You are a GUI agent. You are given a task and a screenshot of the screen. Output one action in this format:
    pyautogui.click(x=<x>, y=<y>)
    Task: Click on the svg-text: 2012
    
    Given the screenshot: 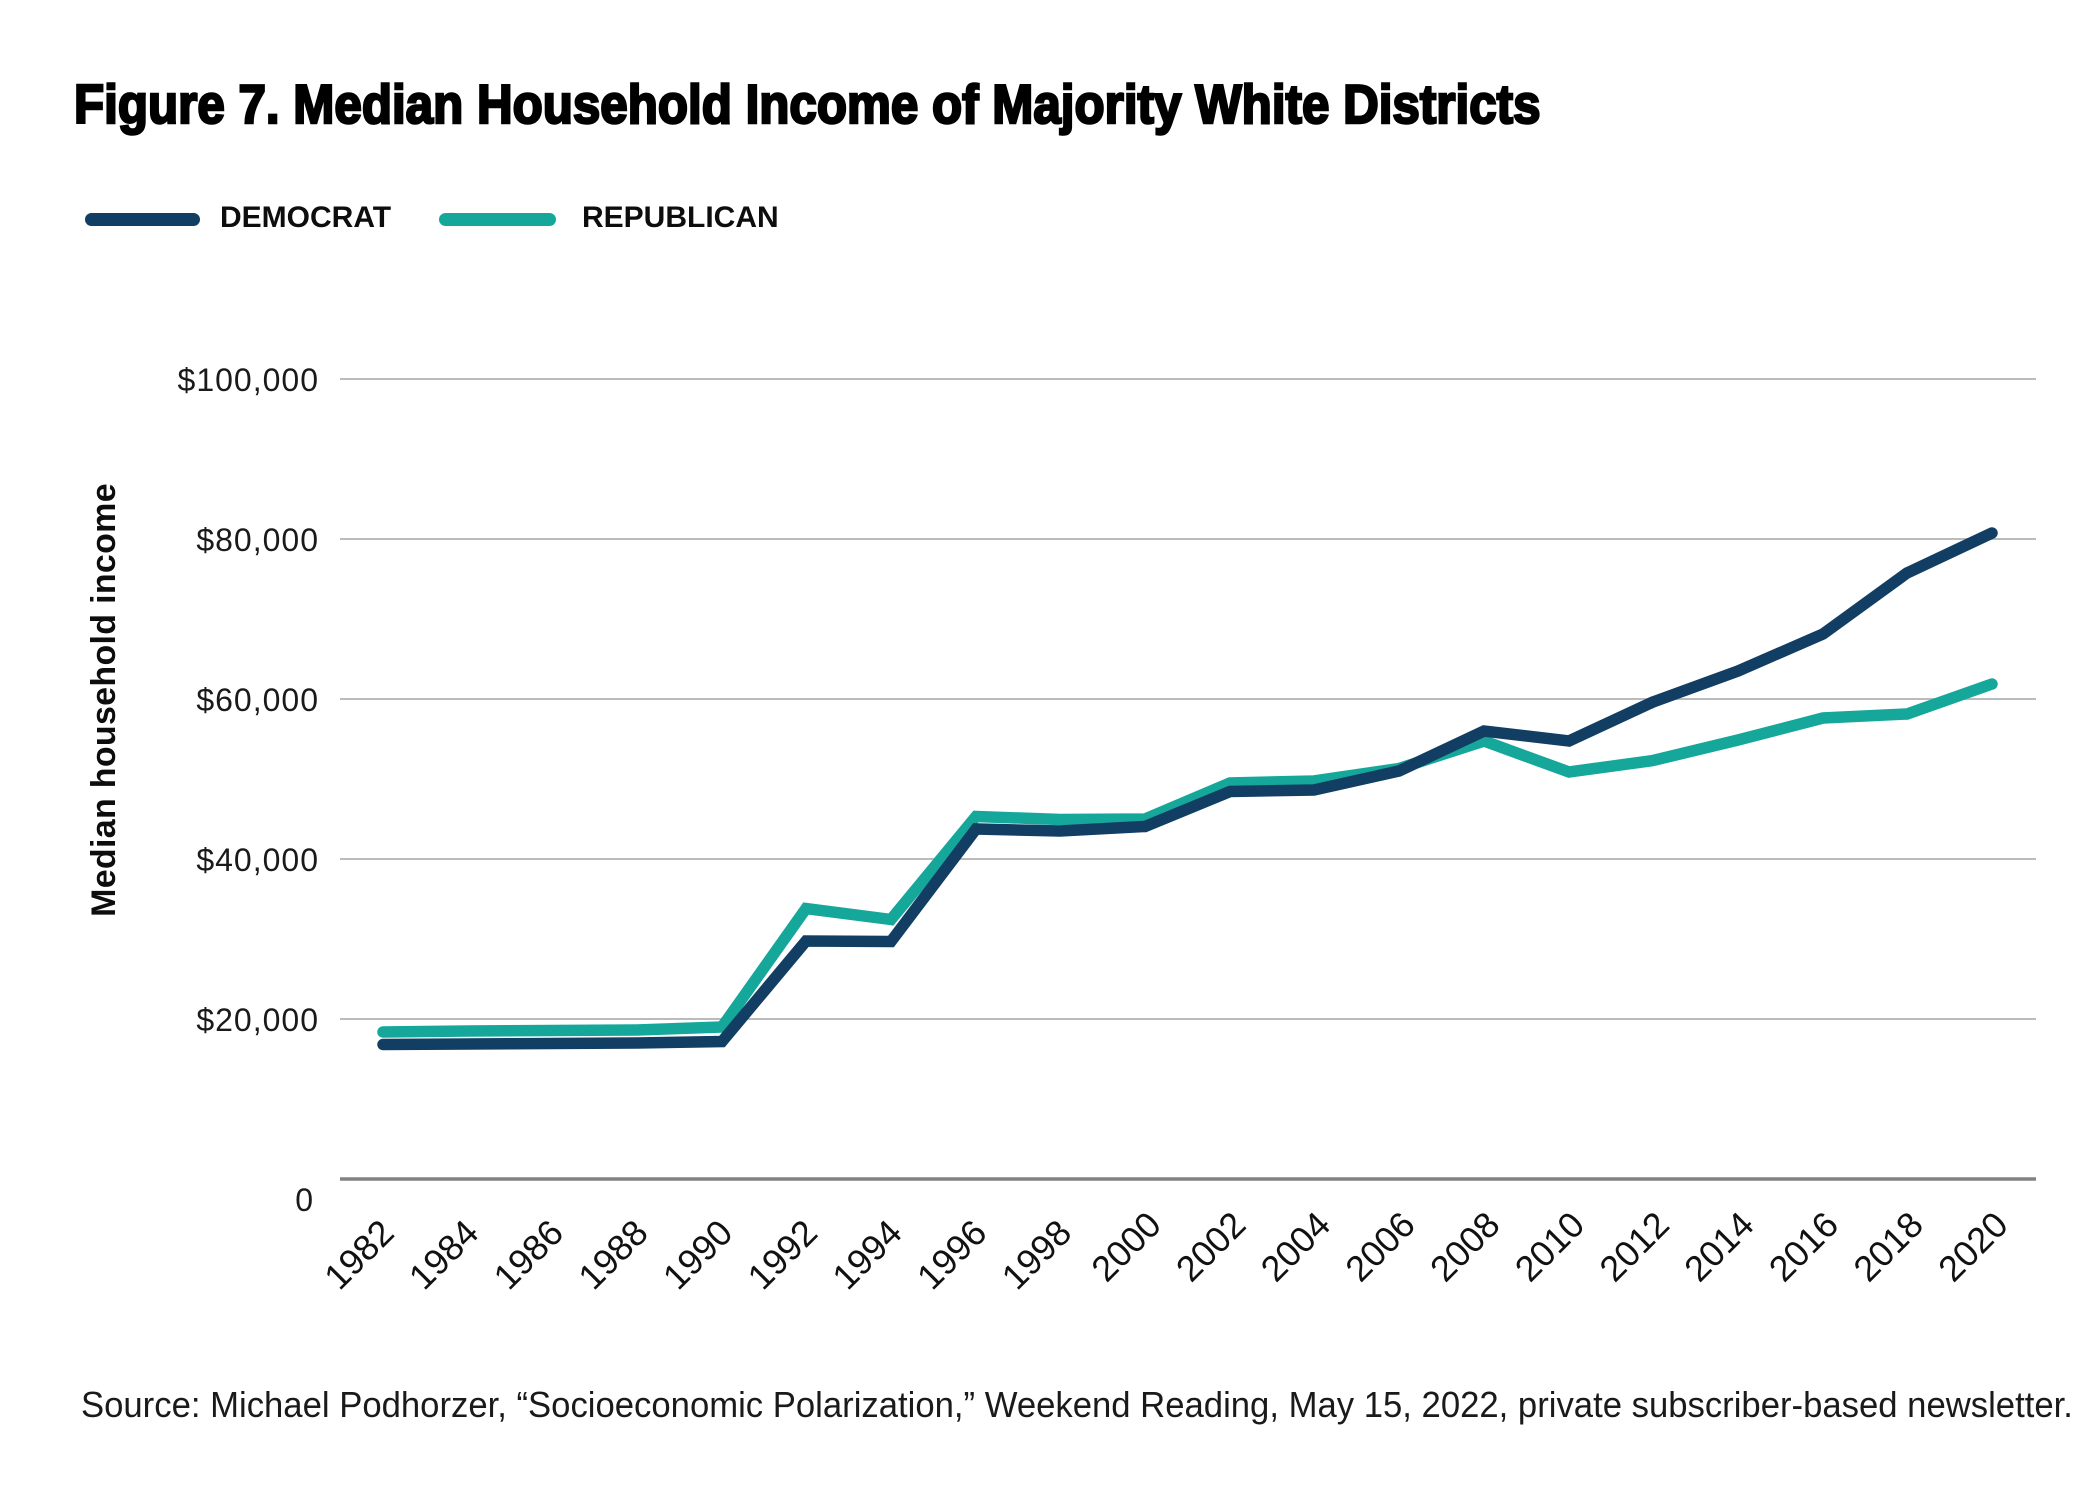 What is the action you would take?
    pyautogui.click(x=1634, y=1247)
    